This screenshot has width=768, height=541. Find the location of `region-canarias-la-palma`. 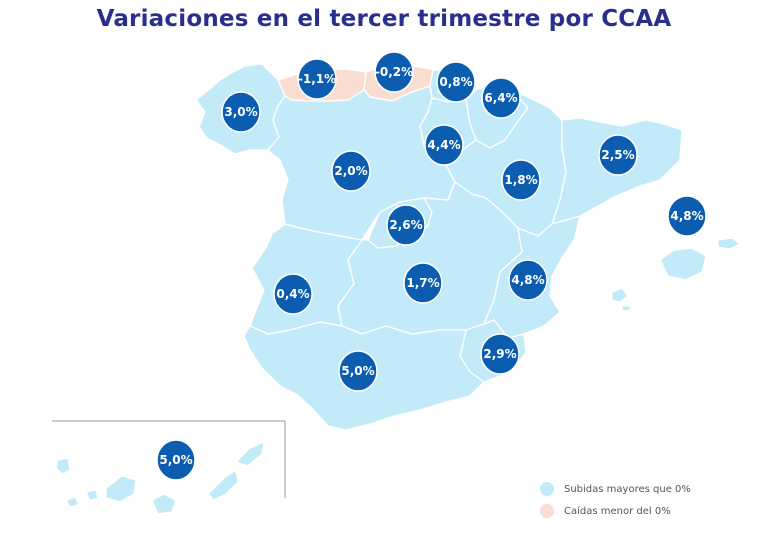

region-canarias-la-palma is located at coordinates (63, 466).